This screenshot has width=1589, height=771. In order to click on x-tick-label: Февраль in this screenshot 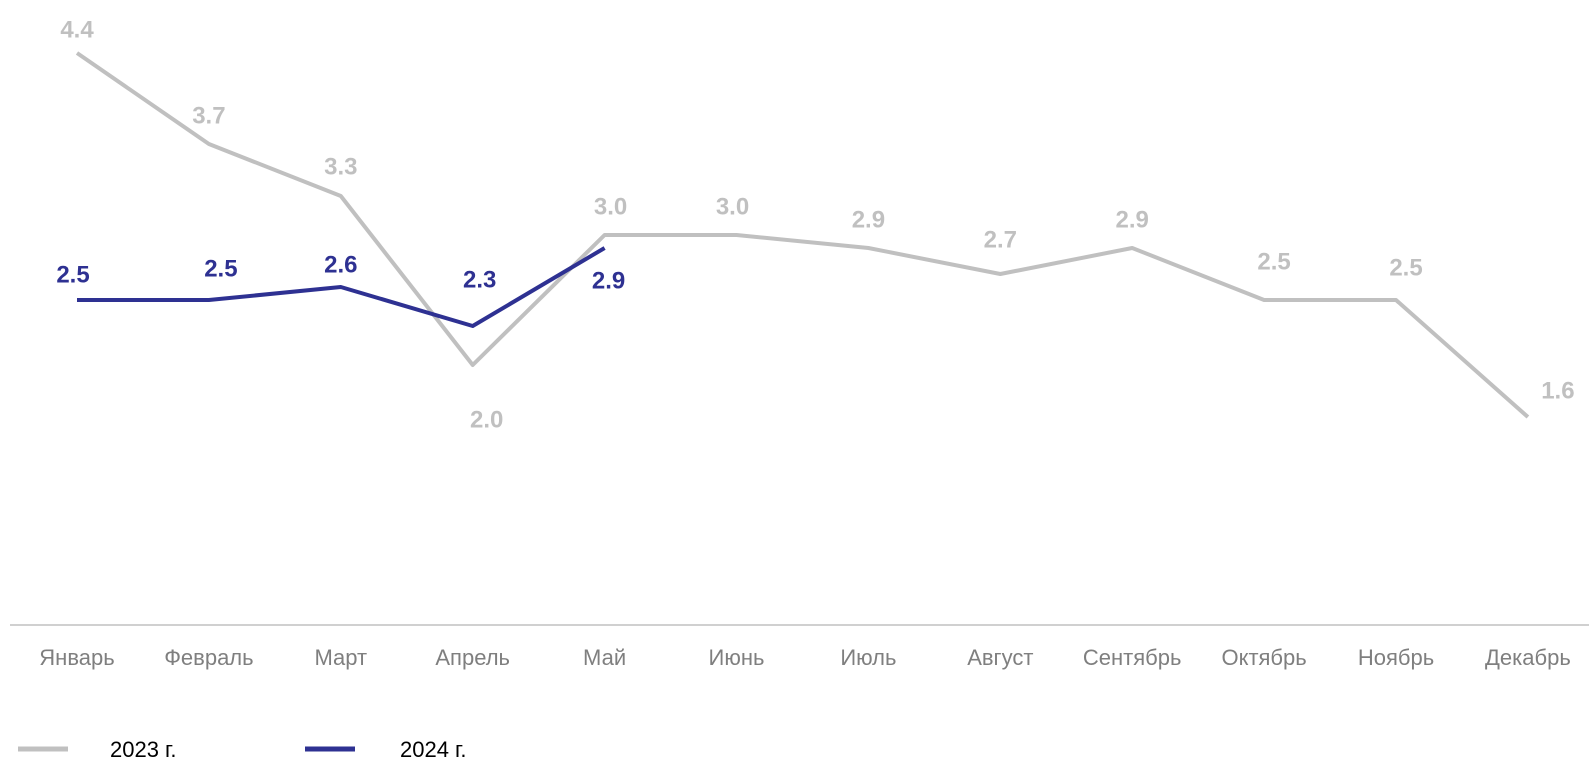, I will do `click(208, 657)`.